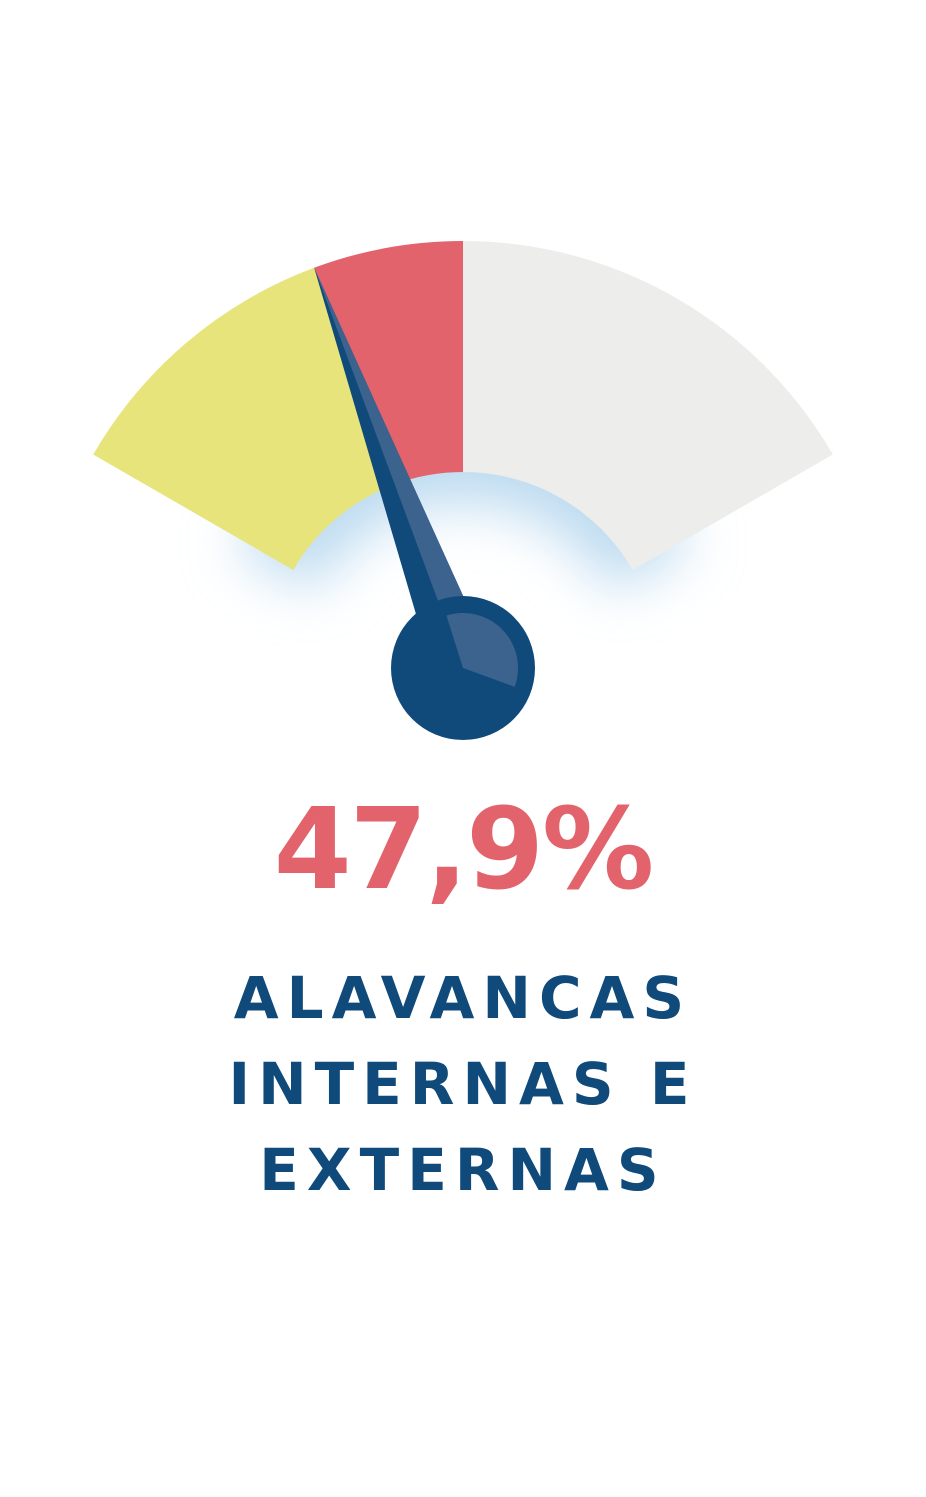 The height and width of the screenshot is (1497, 926). Describe the element at coordinates (463, 998) in the screenshot. I see `caption-line-1: ALAVANCAS` at that location.